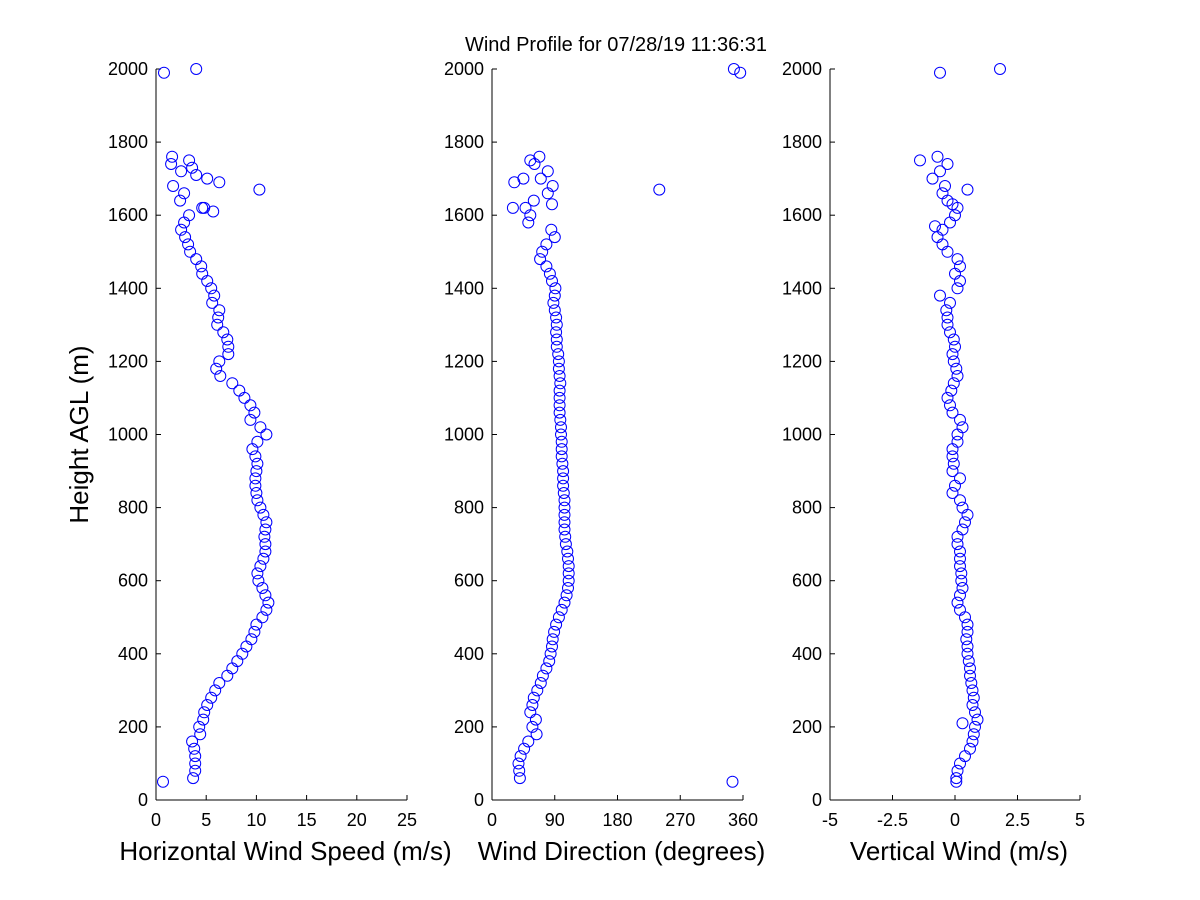 The width and height of the screenshot is (1200, 900). What do you see at coordinates (79, 434) in the screenshot?
I see `y-axis-label: Height AGL (m)` at bounding box center [79, 434].